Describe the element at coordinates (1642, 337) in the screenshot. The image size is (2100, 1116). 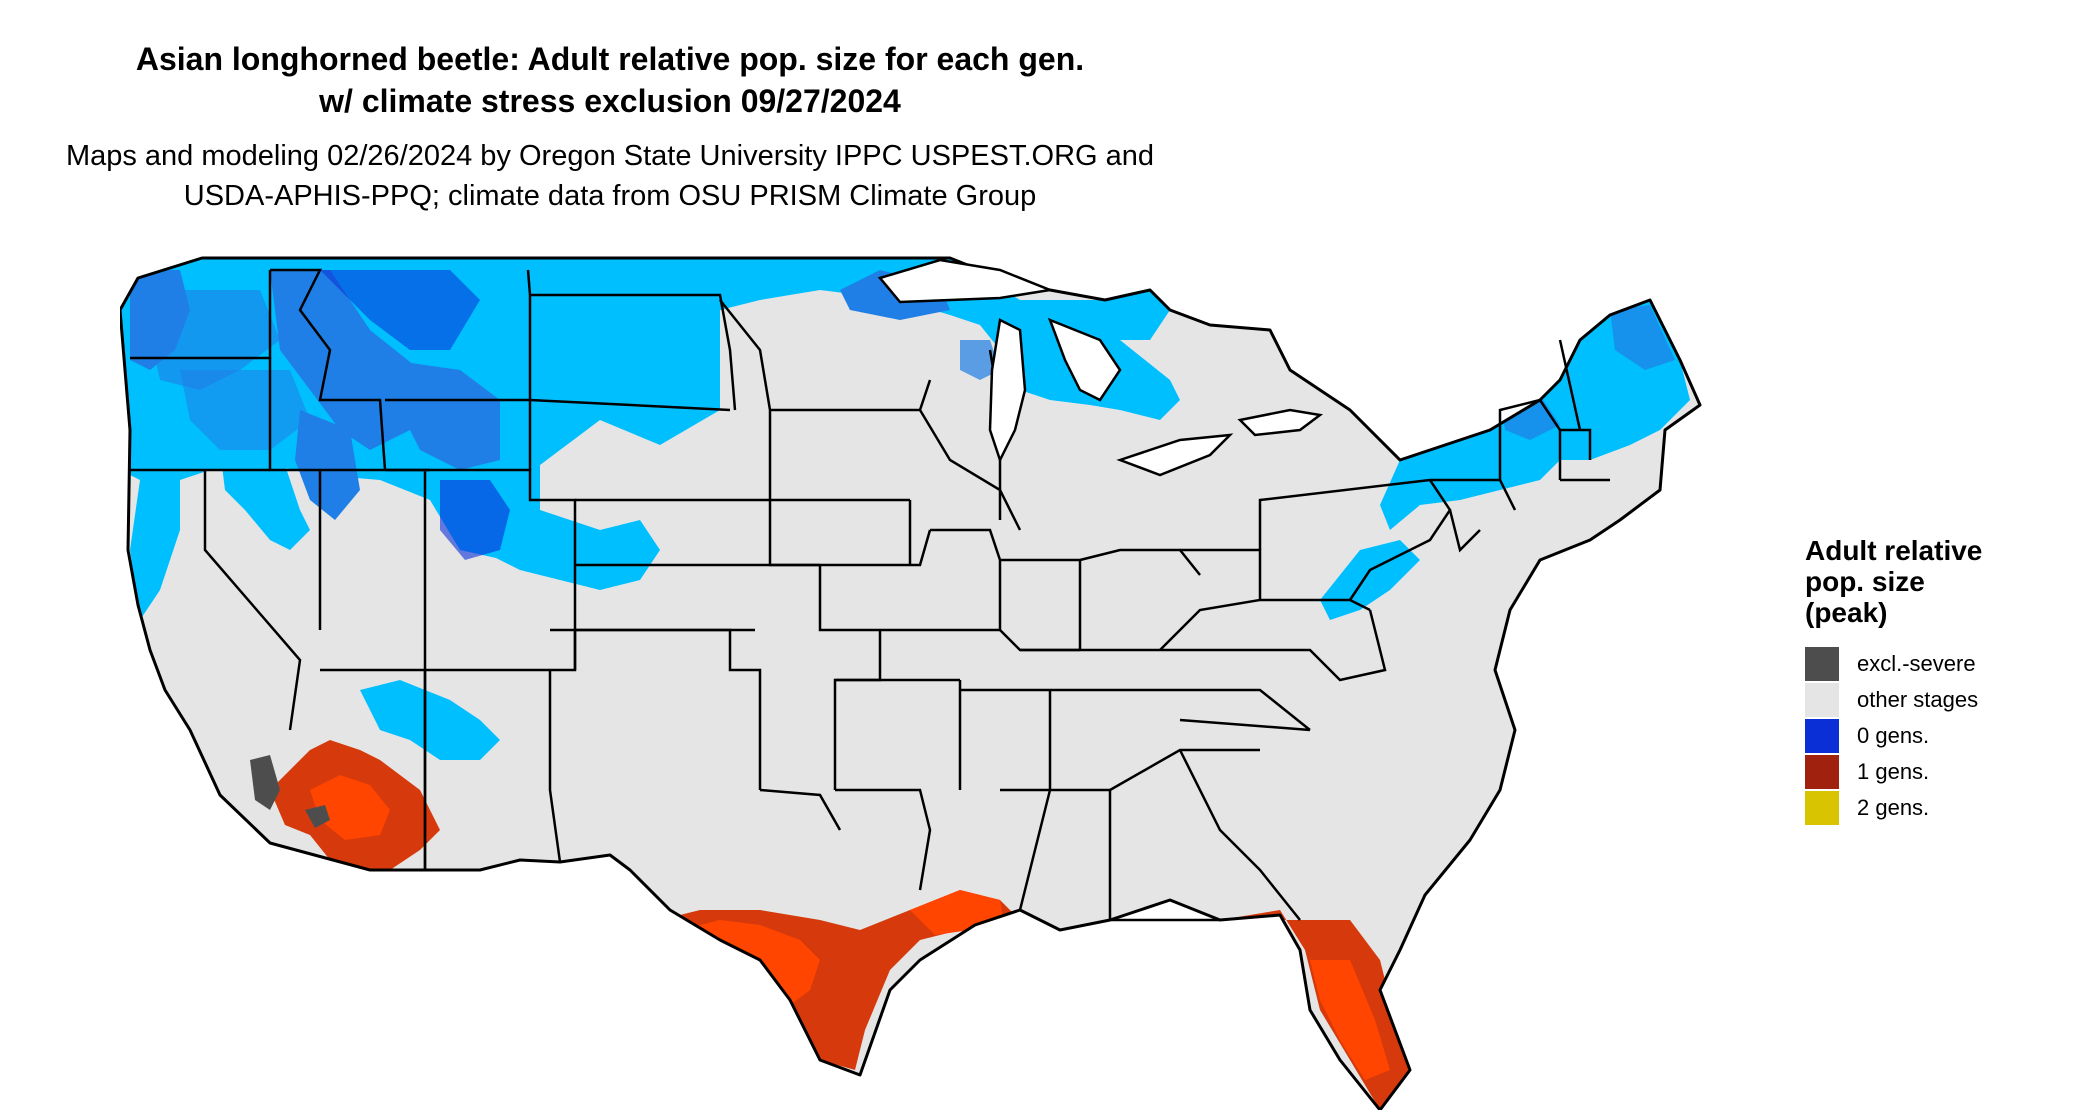
I see `zone-maine-dark` at that location.